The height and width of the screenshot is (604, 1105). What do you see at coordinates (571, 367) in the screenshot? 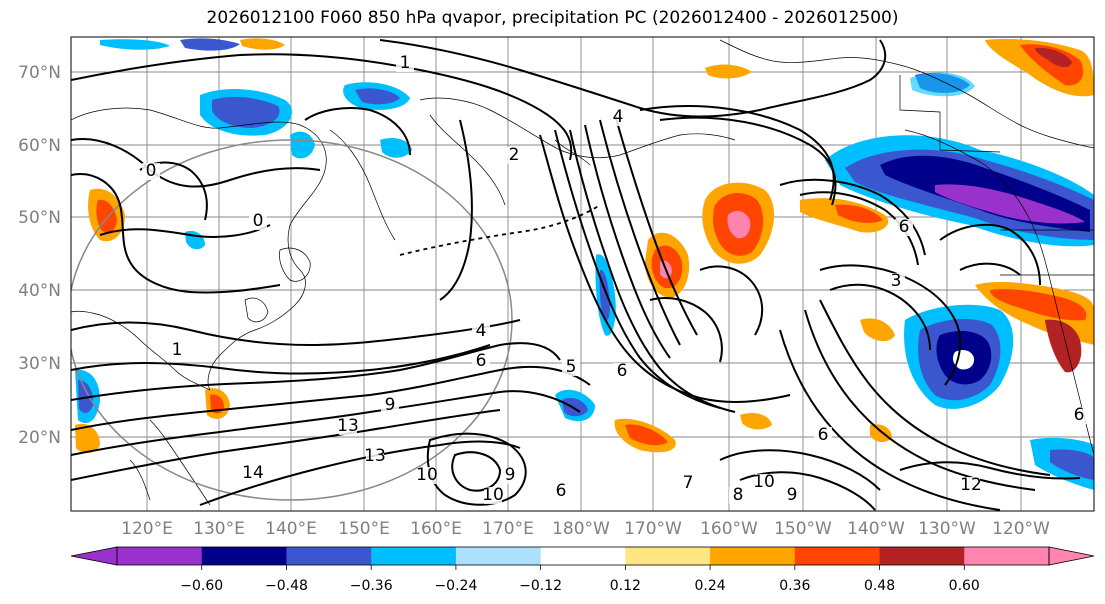
I see `contour-label: 5` at bounding box center [571, 367].